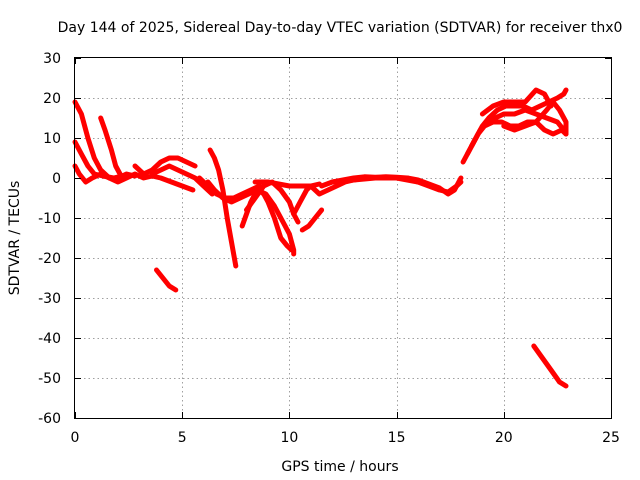 The width and height of the screenshot is (640, 480). What do you see at coordinates (15, 238) in the screenshot?
I see `y-axis-label: SDTVAR / TECUs` at bounding box center [15, 238].